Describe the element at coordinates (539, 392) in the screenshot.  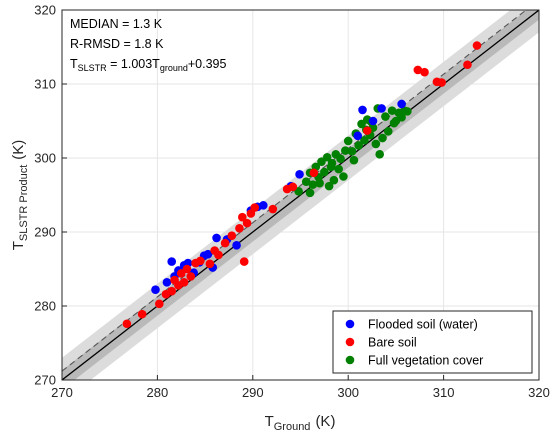
I see `x-tick-label: 320` at that location.